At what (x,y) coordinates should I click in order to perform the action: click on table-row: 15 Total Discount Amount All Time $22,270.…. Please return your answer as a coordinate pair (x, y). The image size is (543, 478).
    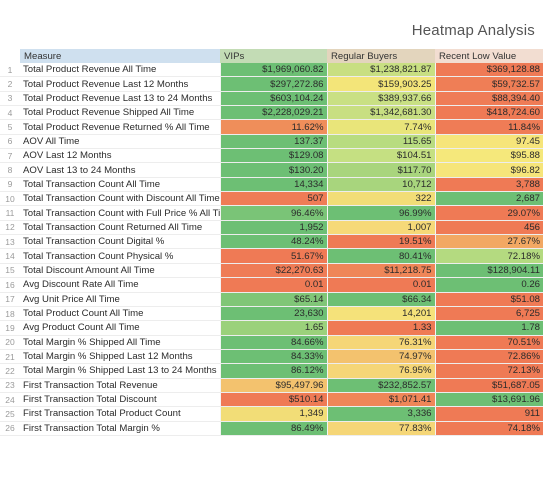
    Looking at the image, I should click on (271, 271).